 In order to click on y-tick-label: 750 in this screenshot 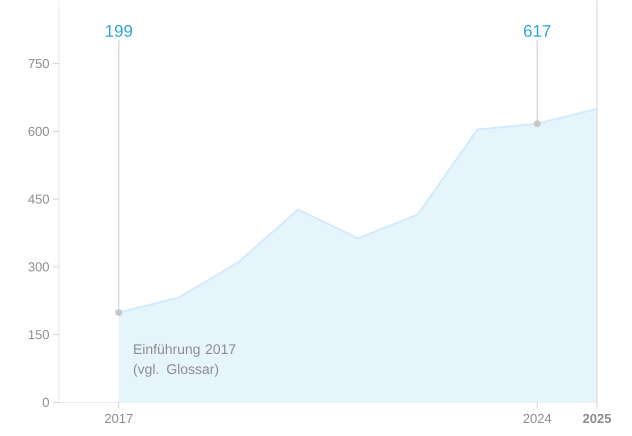, I will do `click(38, 63)`.